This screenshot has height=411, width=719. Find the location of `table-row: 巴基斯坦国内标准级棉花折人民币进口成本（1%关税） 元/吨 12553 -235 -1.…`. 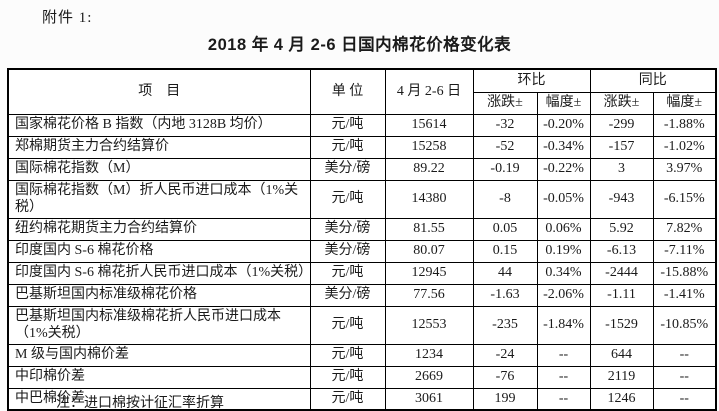

table-row: 巴基斯坦国内标准级棉花折人民币进口成本（1%关税） 元/吨 12553 -235 -1.… is located at coordinates (362, 325).